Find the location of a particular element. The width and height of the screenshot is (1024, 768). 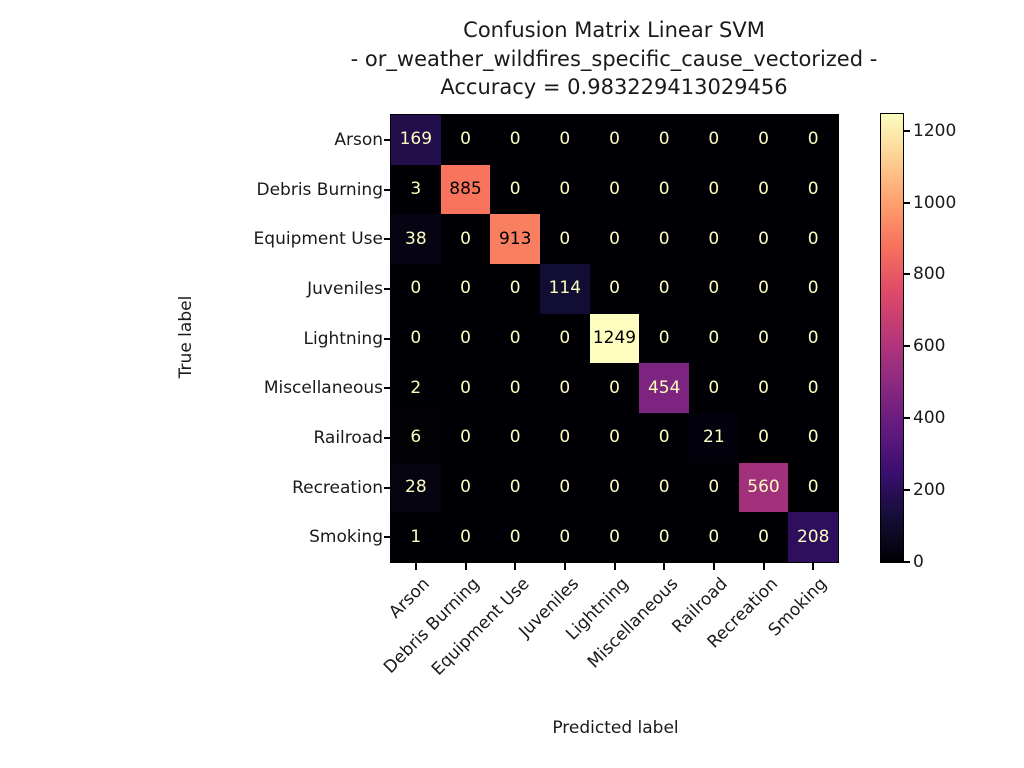

matrix-cell: 1249 is located at coordinates (614, 338).